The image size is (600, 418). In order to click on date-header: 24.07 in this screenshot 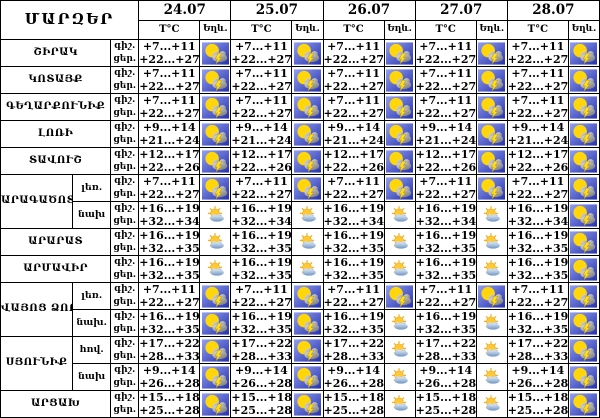, I will do `click(185, 10)`.